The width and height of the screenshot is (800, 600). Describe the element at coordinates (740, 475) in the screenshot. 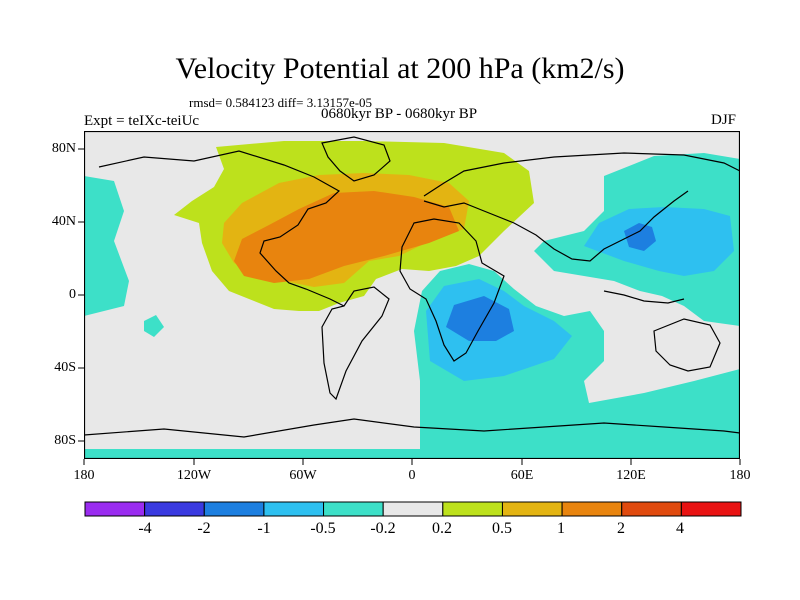

I see `x-tick-180e: 180` at that location.